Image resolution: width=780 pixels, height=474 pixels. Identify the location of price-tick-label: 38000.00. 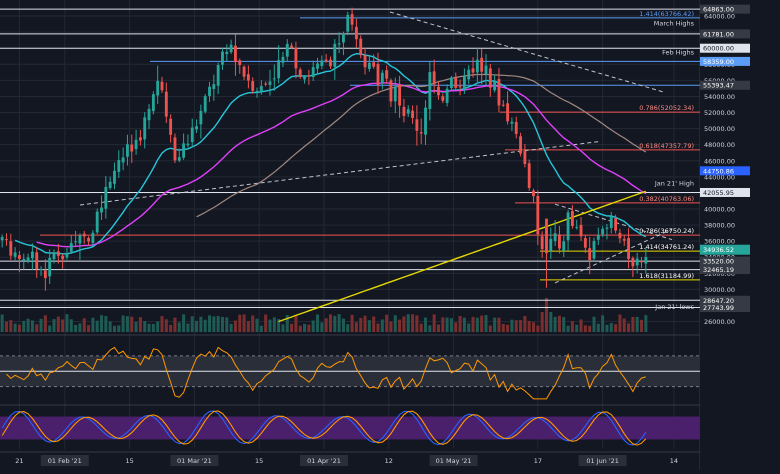
(719, 226).